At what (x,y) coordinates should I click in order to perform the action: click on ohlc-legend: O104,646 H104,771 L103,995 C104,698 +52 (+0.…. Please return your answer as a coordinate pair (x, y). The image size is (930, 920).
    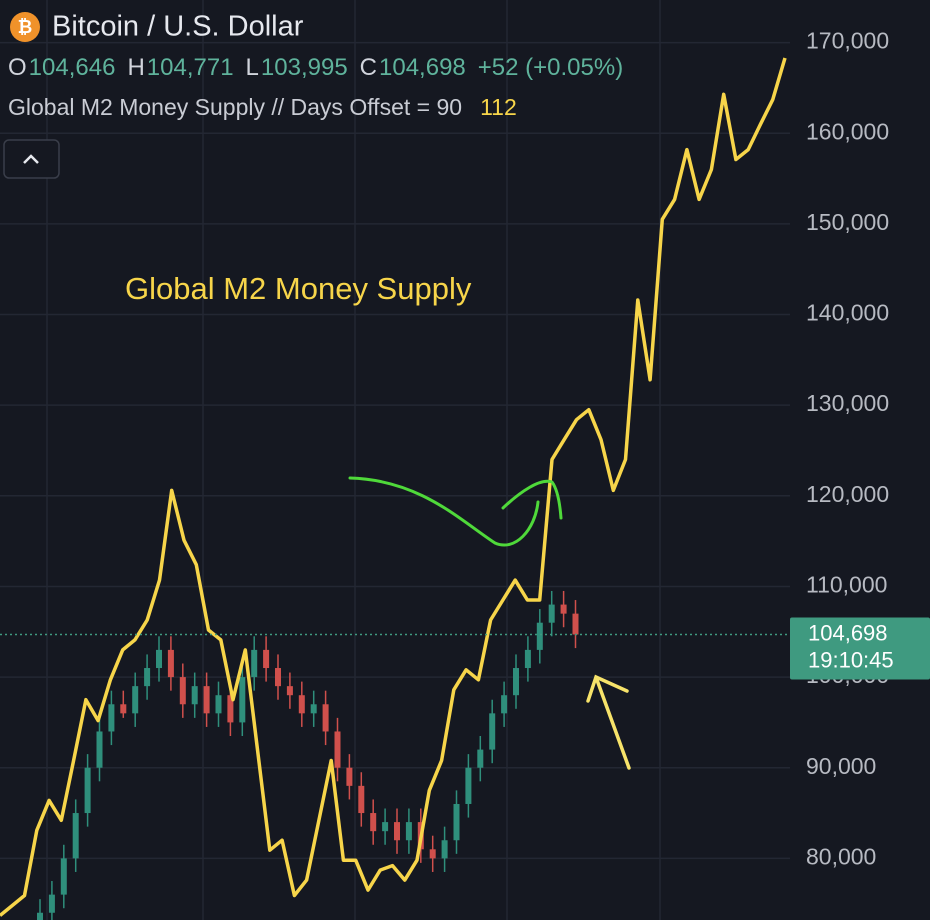
    Looking at the image, I should click on (315, 67).